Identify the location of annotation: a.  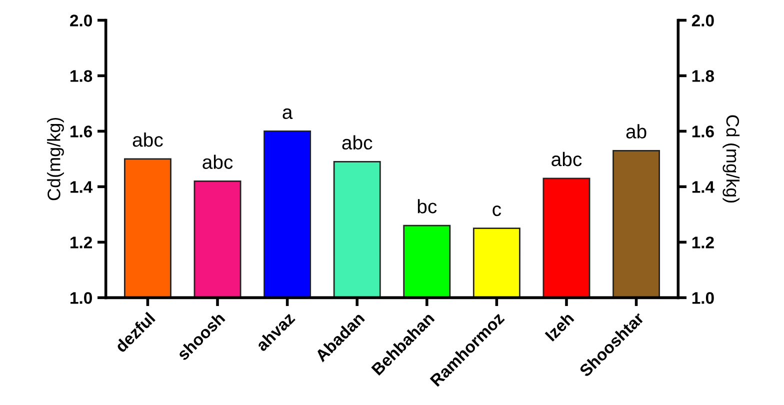
(287, 114).